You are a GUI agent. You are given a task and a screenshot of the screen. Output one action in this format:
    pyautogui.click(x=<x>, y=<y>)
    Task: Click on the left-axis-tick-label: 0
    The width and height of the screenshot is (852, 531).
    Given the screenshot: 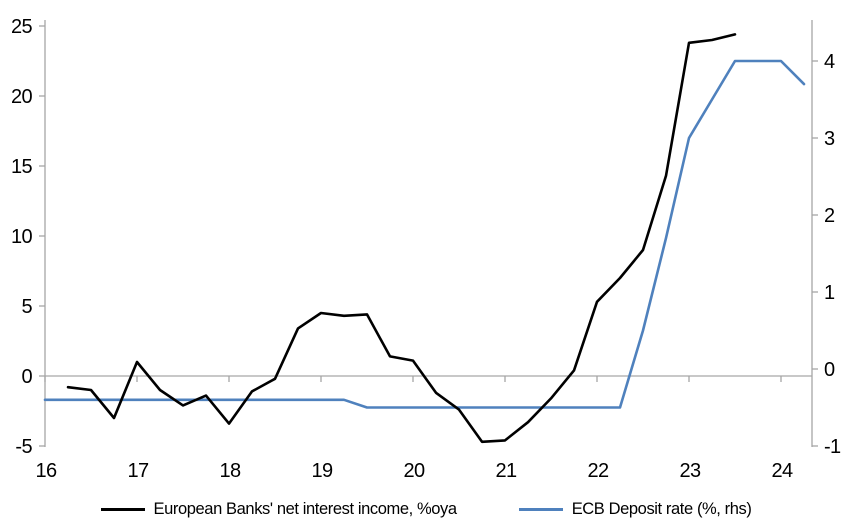 What is the action you would take?
    pyautogui.click(x=26, y=377)
    